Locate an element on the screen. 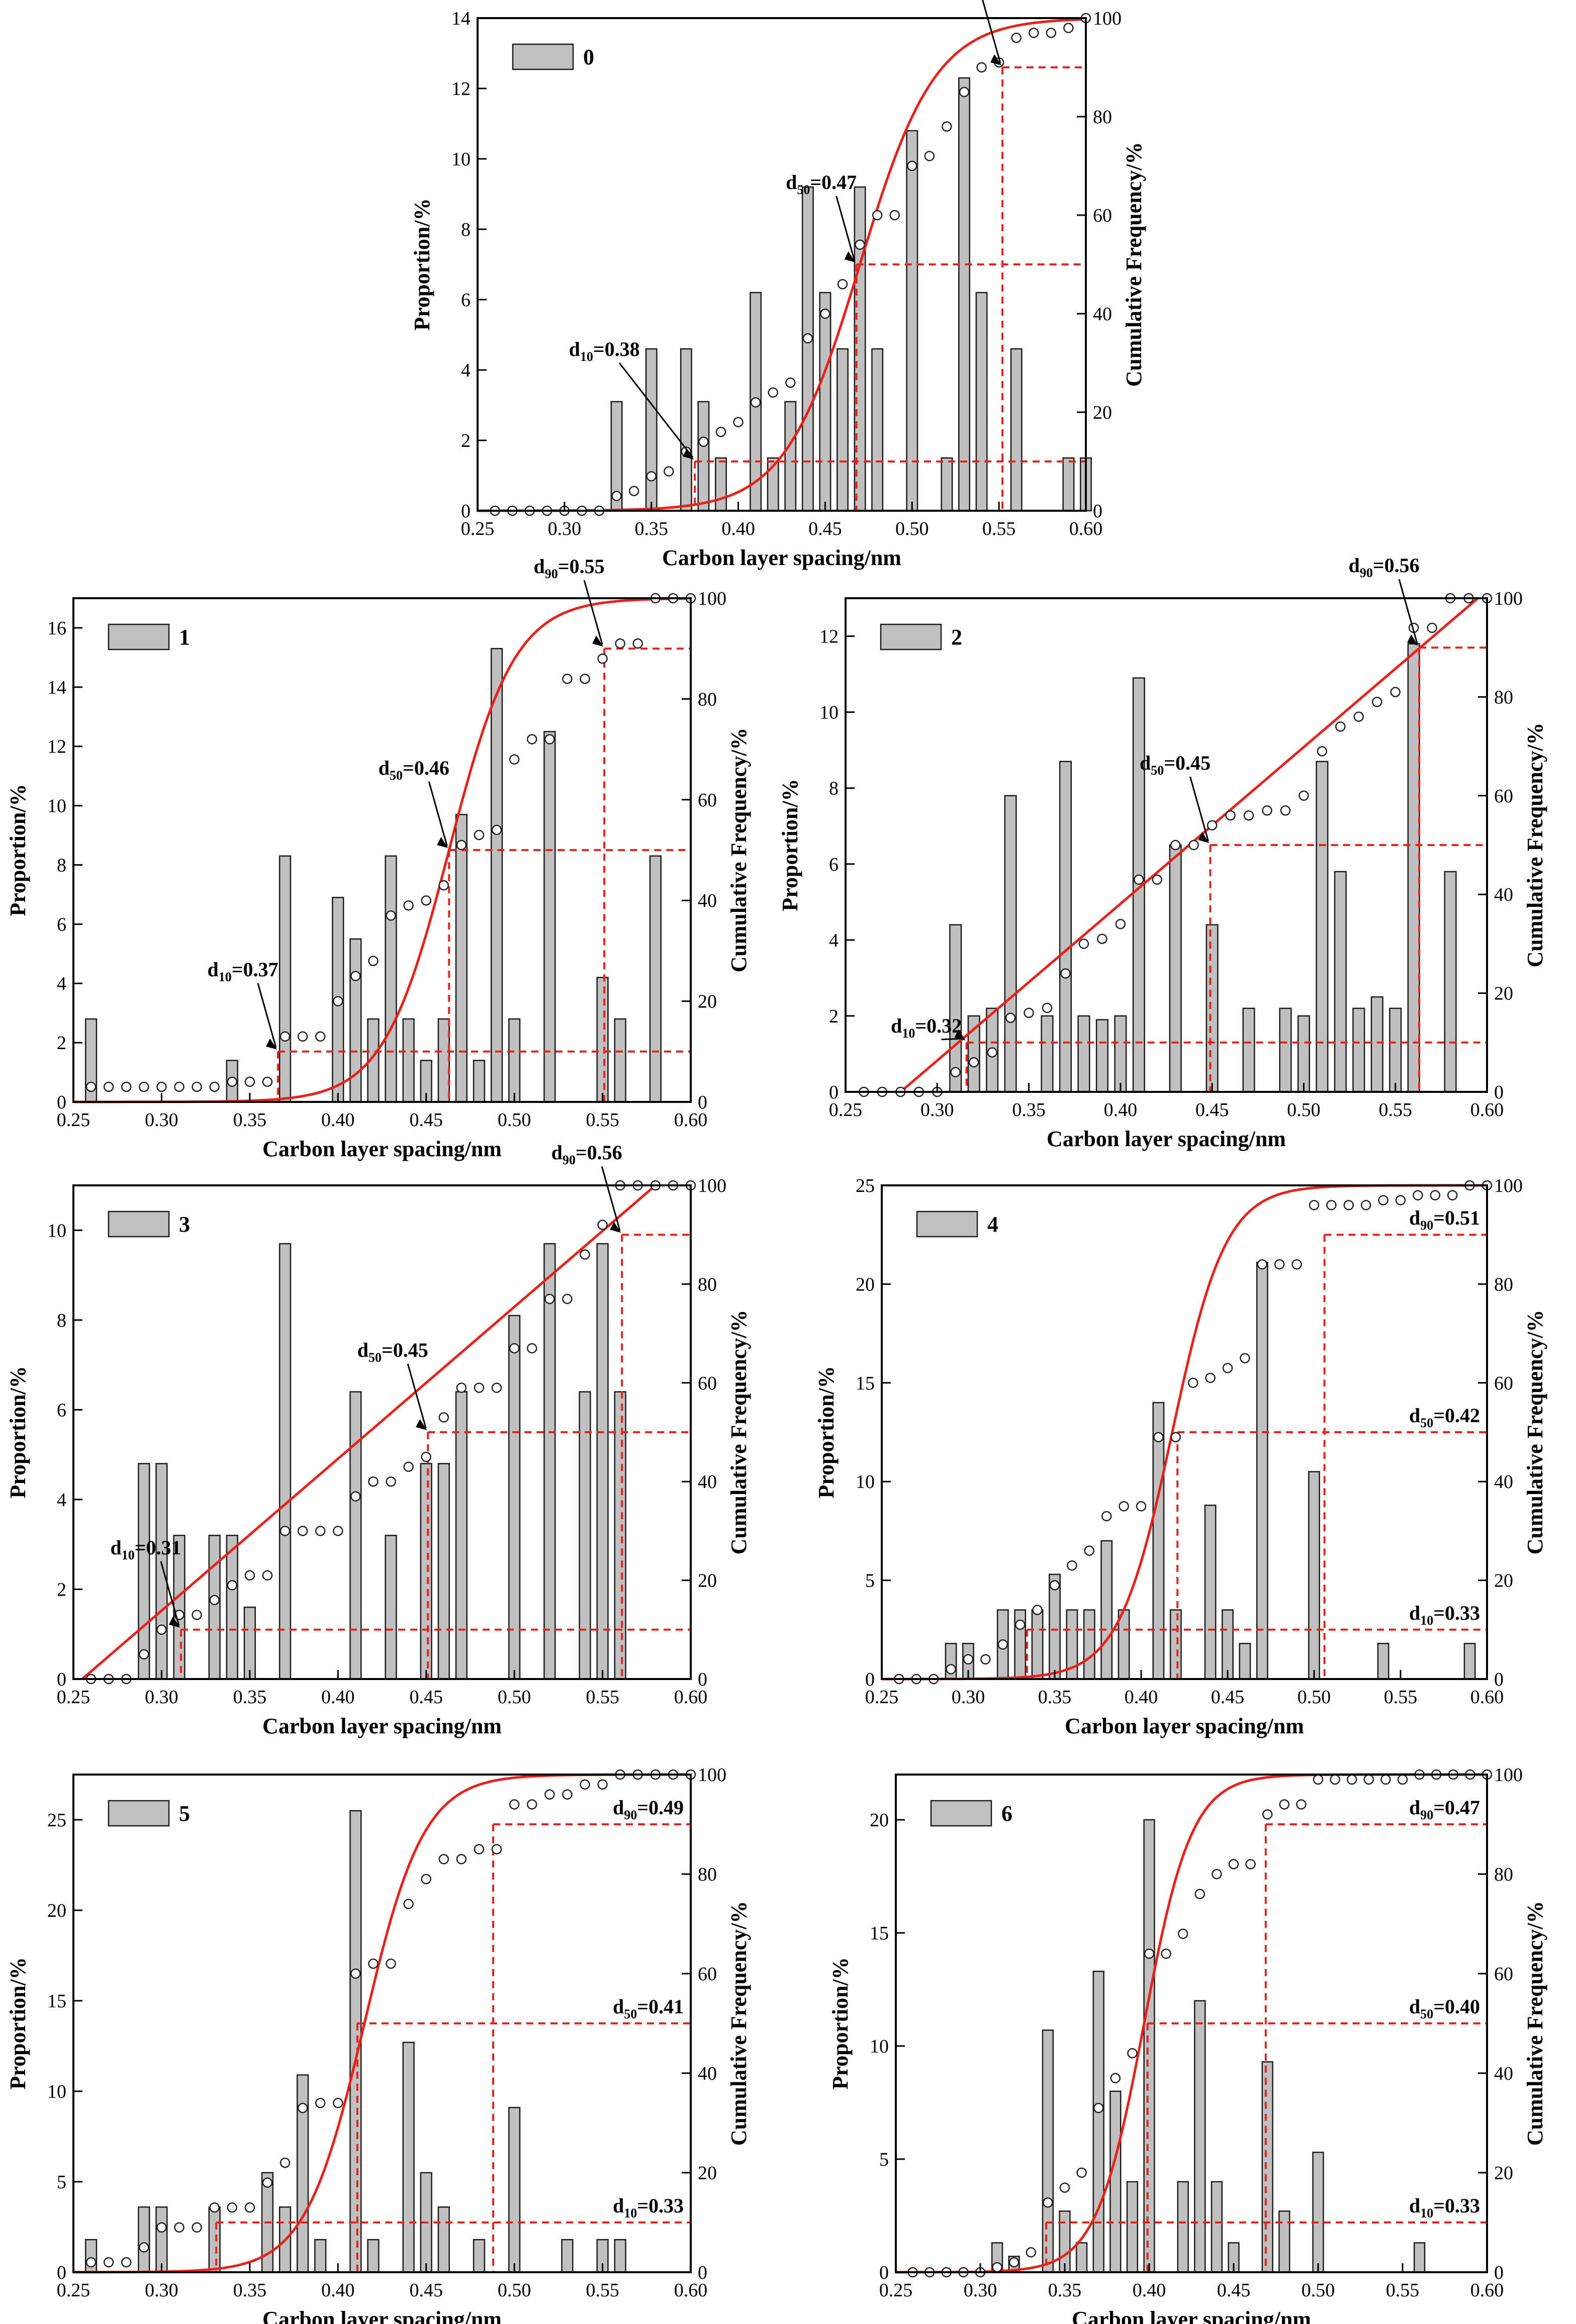  y2-tick-label: 20 is located at coordinates (707, 1002).